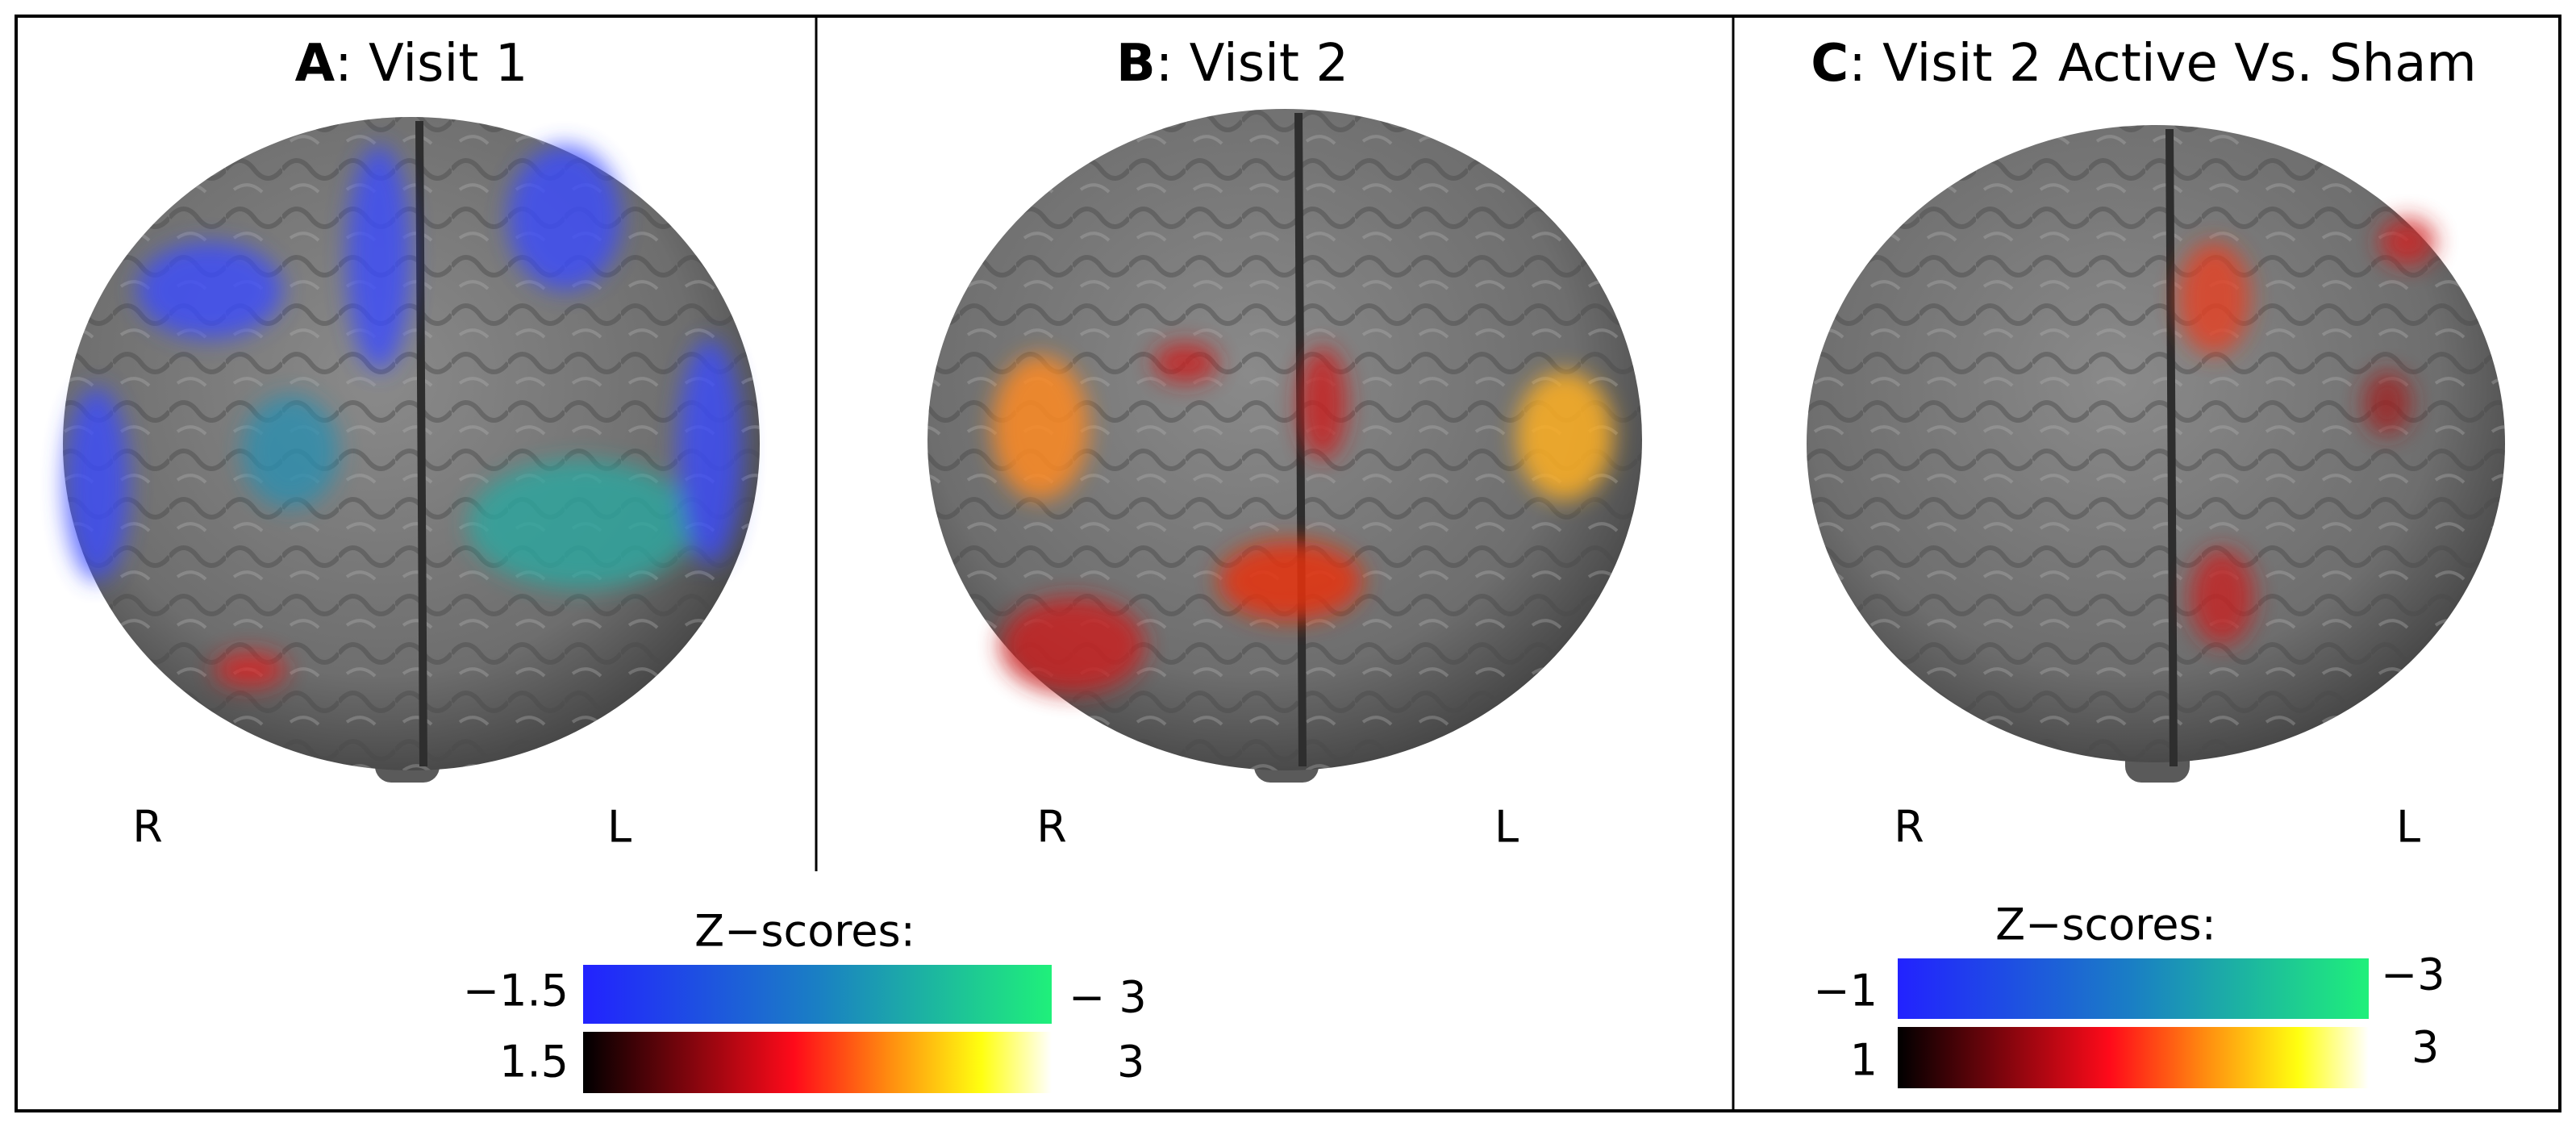  I want to click on colorbar-label: −3, so click(2413, 975).